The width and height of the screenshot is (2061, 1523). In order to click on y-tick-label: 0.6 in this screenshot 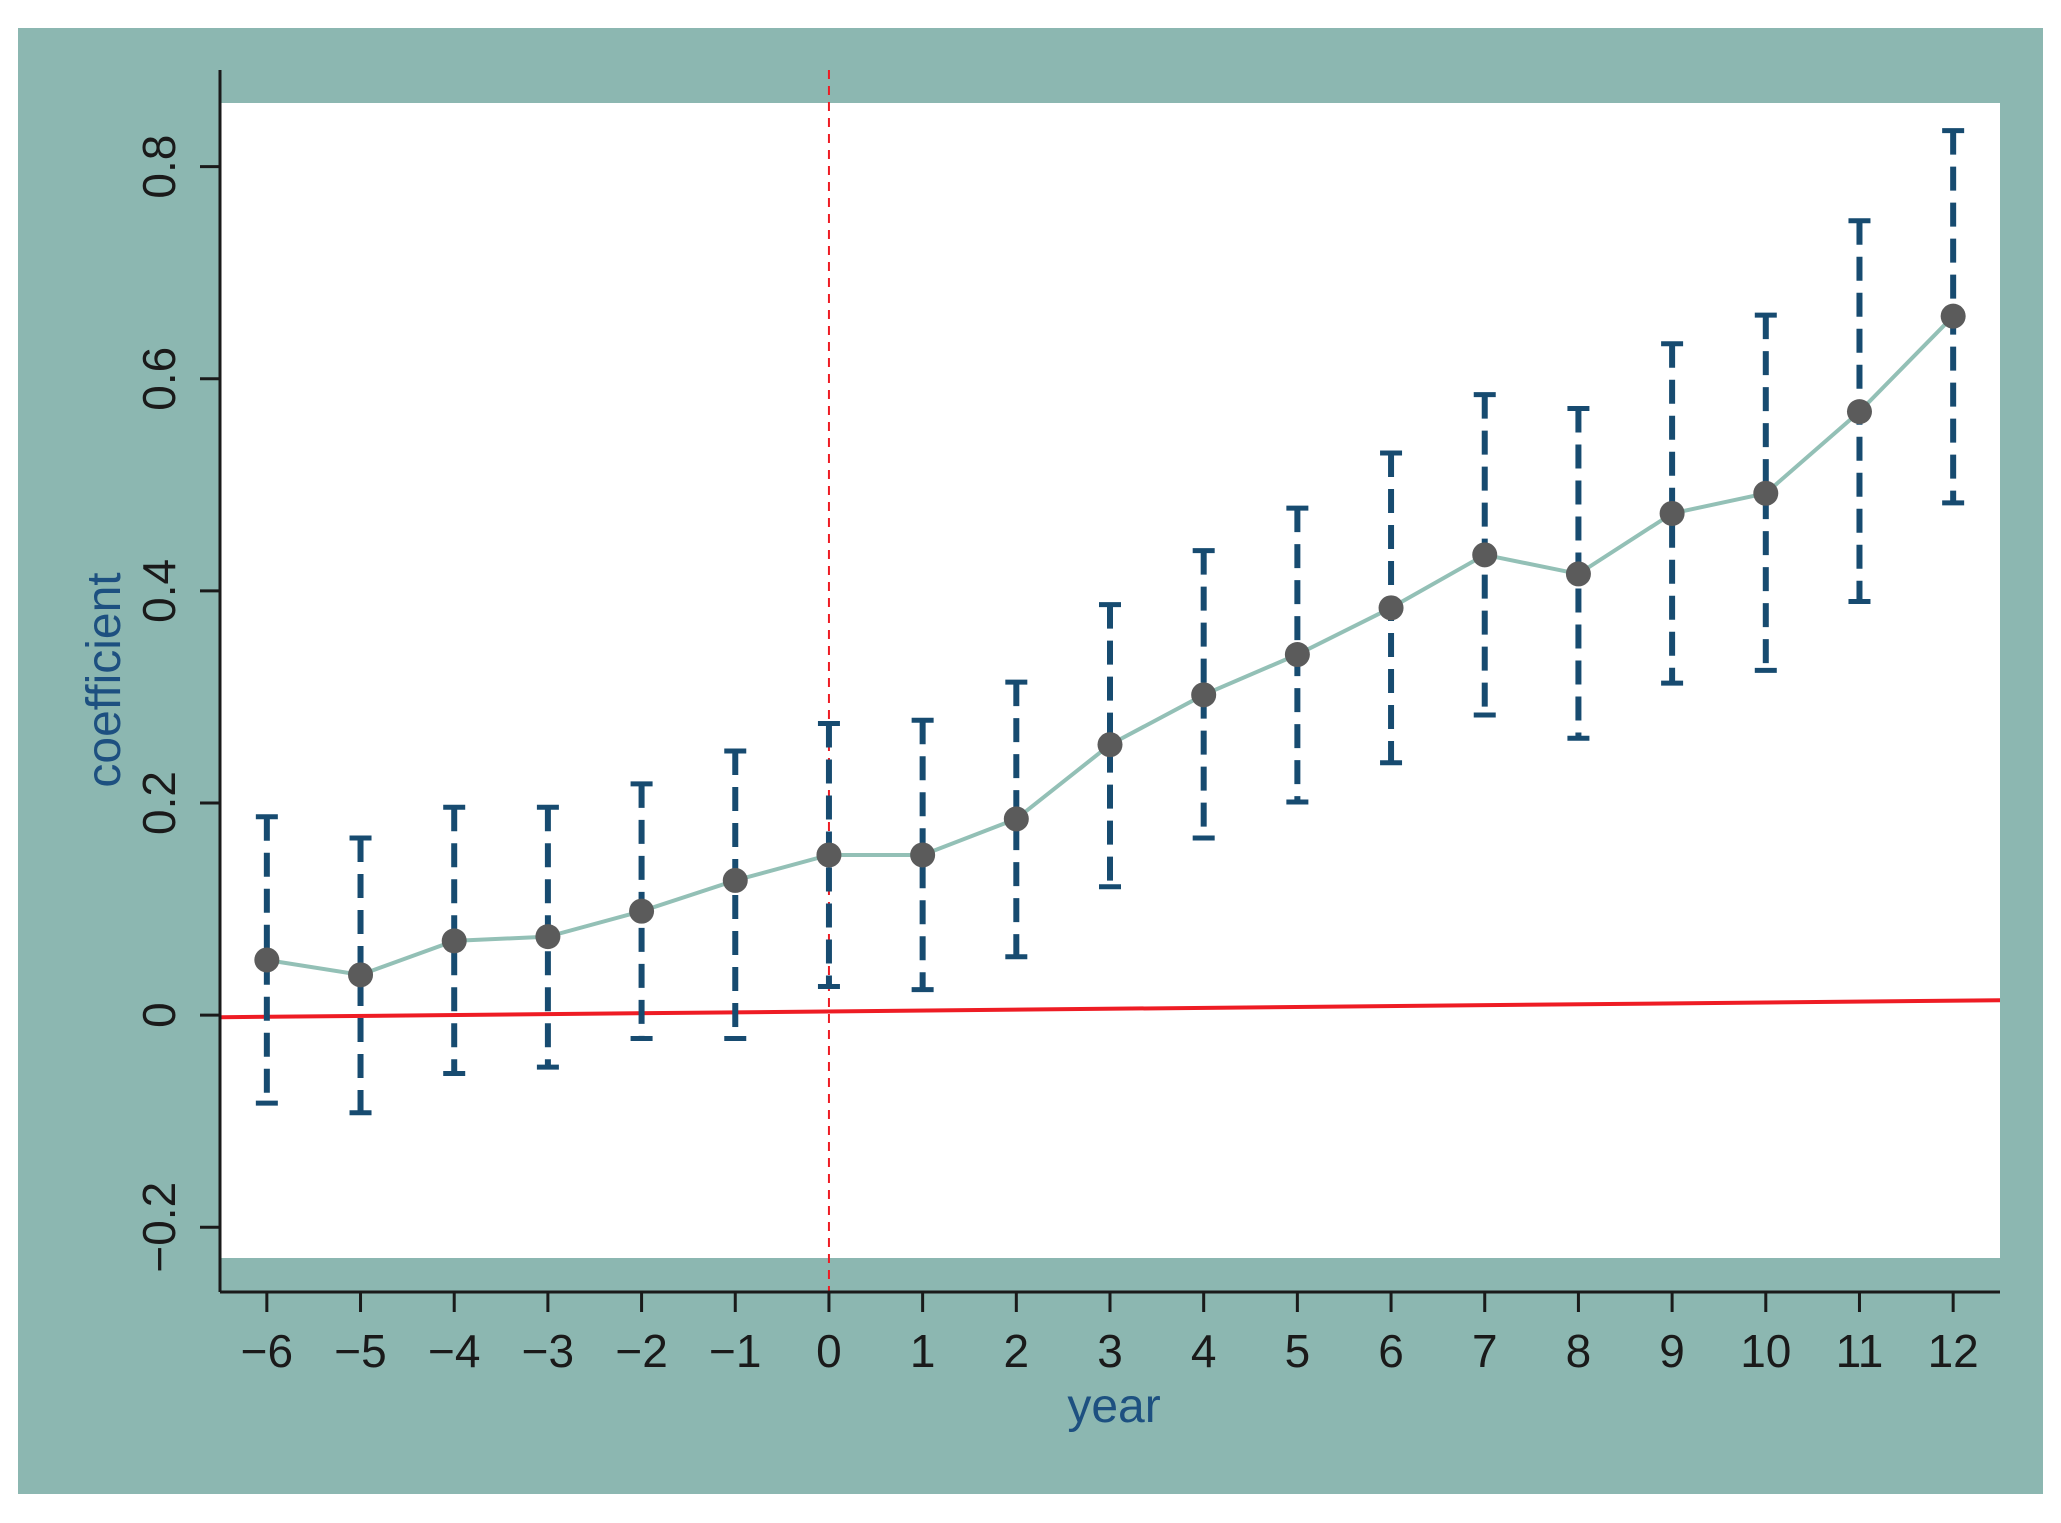, I will do `click(159, 379)`.